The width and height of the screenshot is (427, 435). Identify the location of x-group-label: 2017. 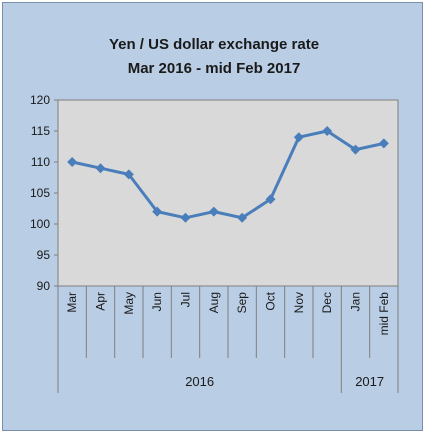
(369, 381).